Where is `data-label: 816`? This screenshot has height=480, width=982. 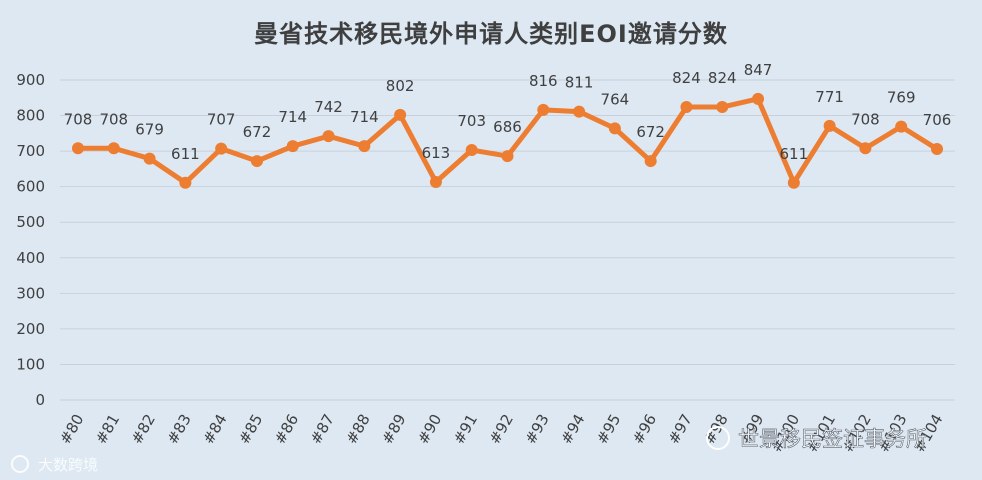
data-label: 816 is located at coordinates (543, 81).